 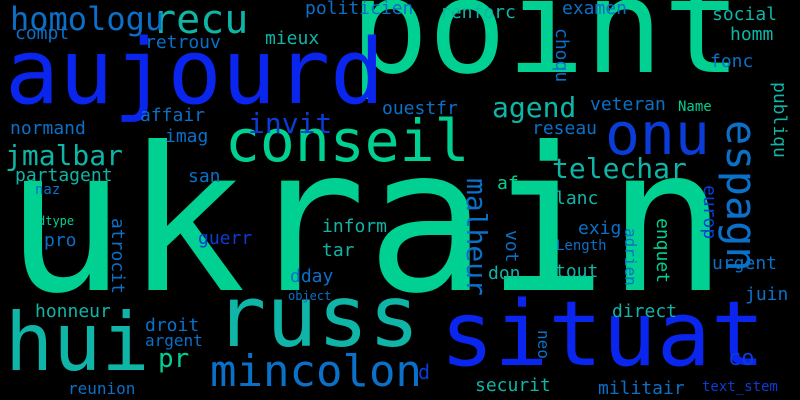 What do you see at coordinates (338, 250) in the screenshot?
I see `word-tar: tar` at bounding box center [338, 250].